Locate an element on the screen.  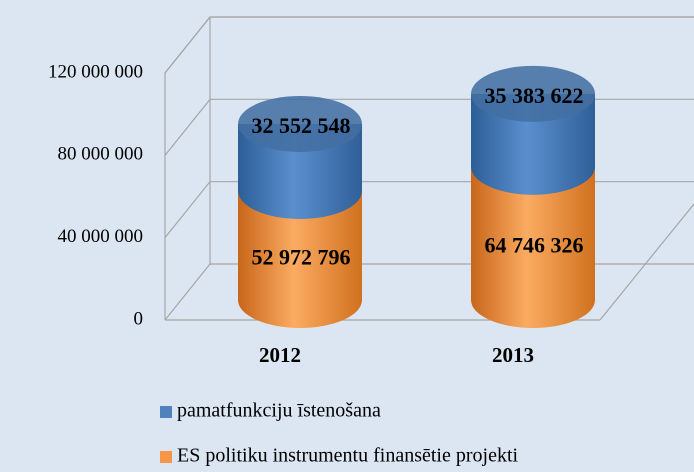
legend-label: pamatfunkciju īstenošana is located at coordinates (279, 411).